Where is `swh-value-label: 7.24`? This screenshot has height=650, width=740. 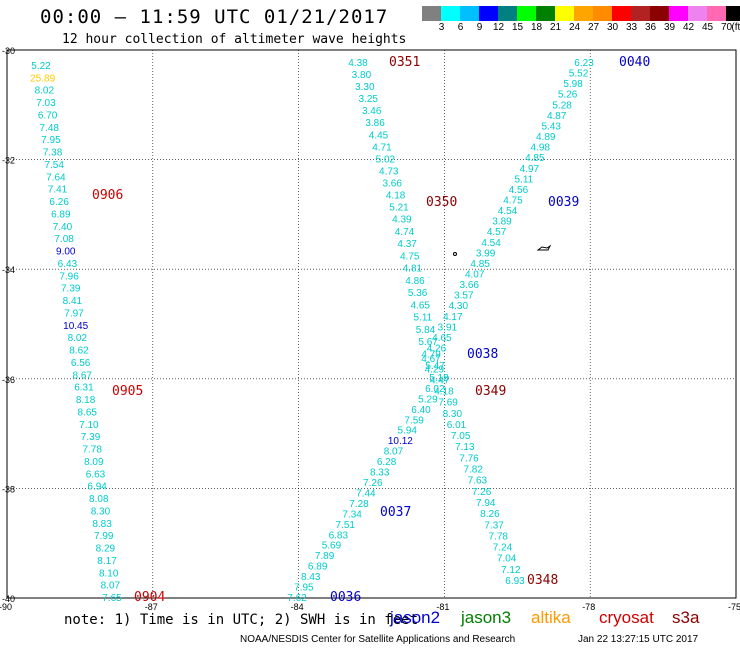
swh-value-label: 7.24 is located at coordinates (503, 548).